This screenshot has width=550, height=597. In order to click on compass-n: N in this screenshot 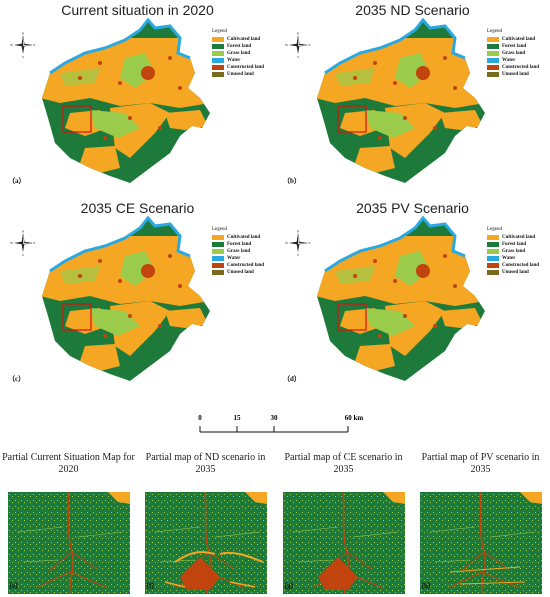, I will do `click(23, 34)`.